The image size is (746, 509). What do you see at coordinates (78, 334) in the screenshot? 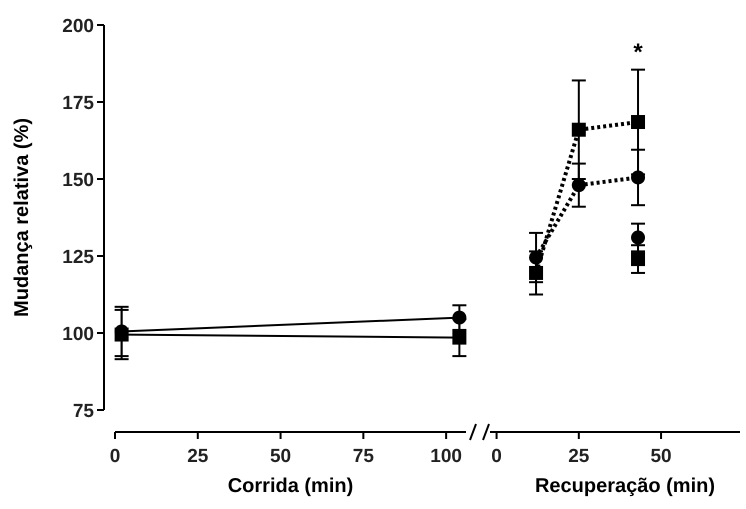
I see `y-tick-label: 100` at bounding box center [78, 334].